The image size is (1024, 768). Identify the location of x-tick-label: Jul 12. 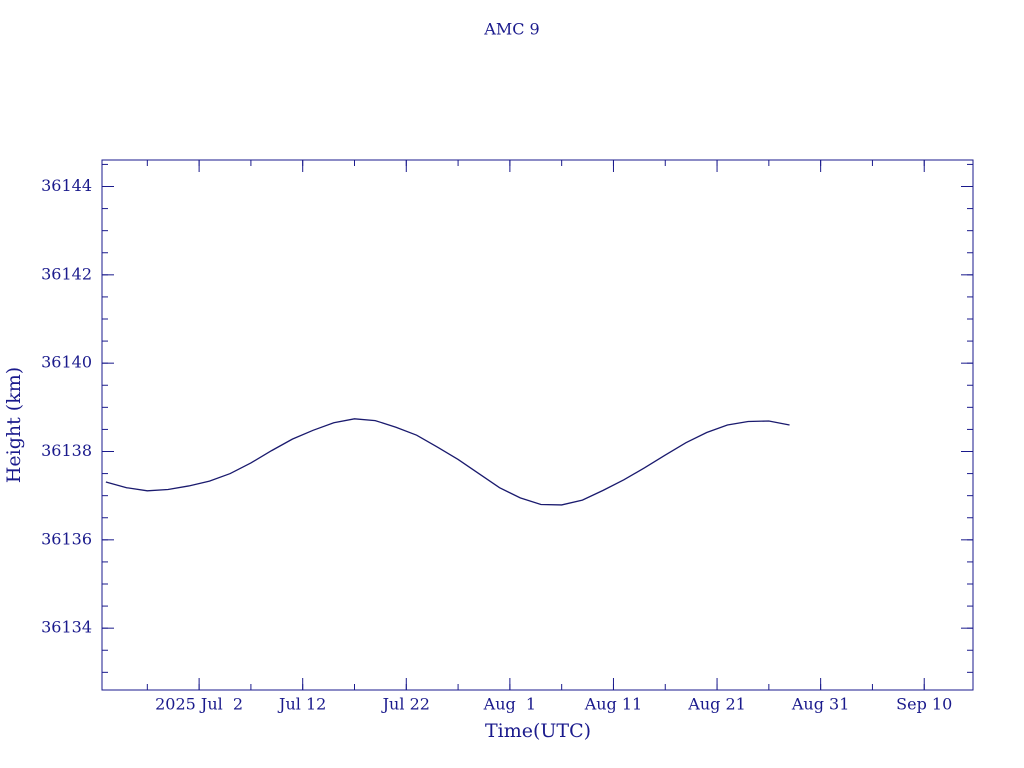
(301, 704).